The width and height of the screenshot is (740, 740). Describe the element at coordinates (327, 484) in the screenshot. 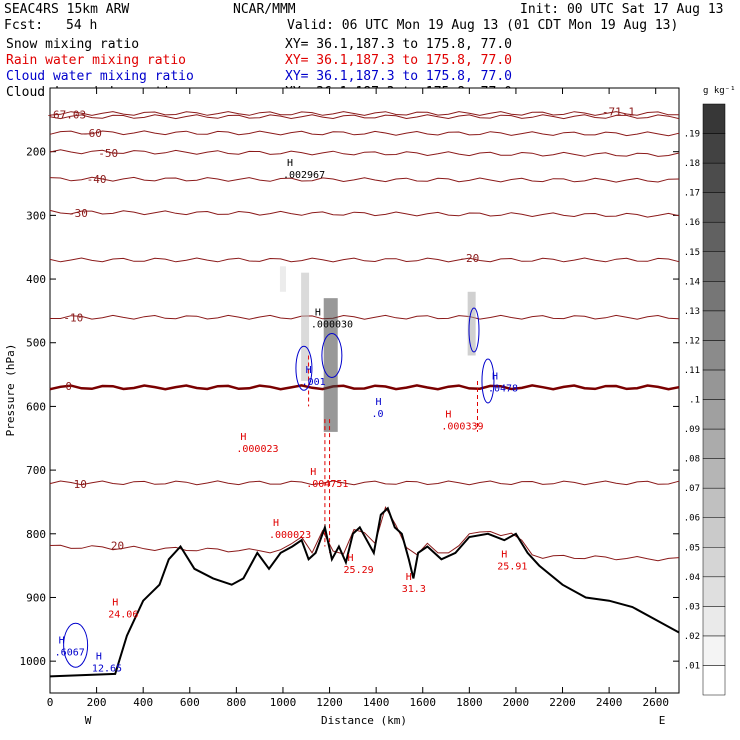

I see `max-value: .004751` at that location.